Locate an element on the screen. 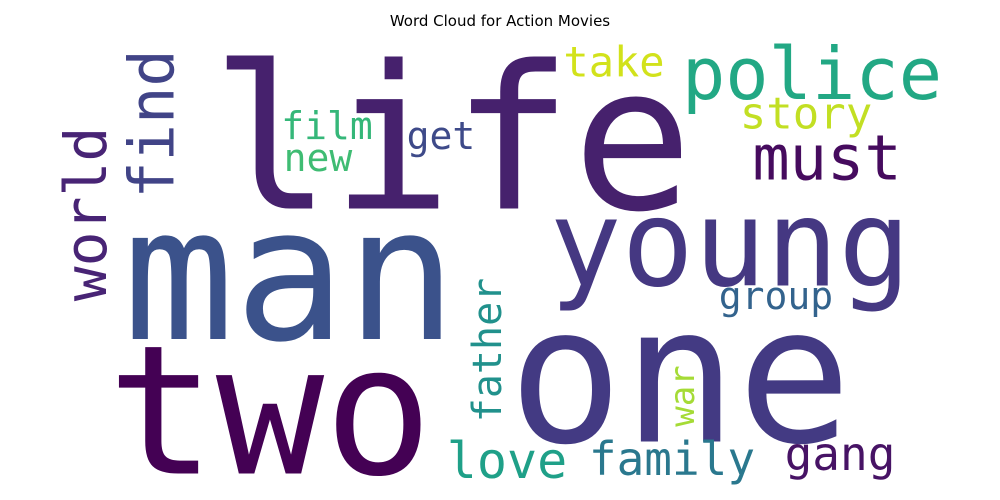  word-war: war is located at coordinates (683, 395).